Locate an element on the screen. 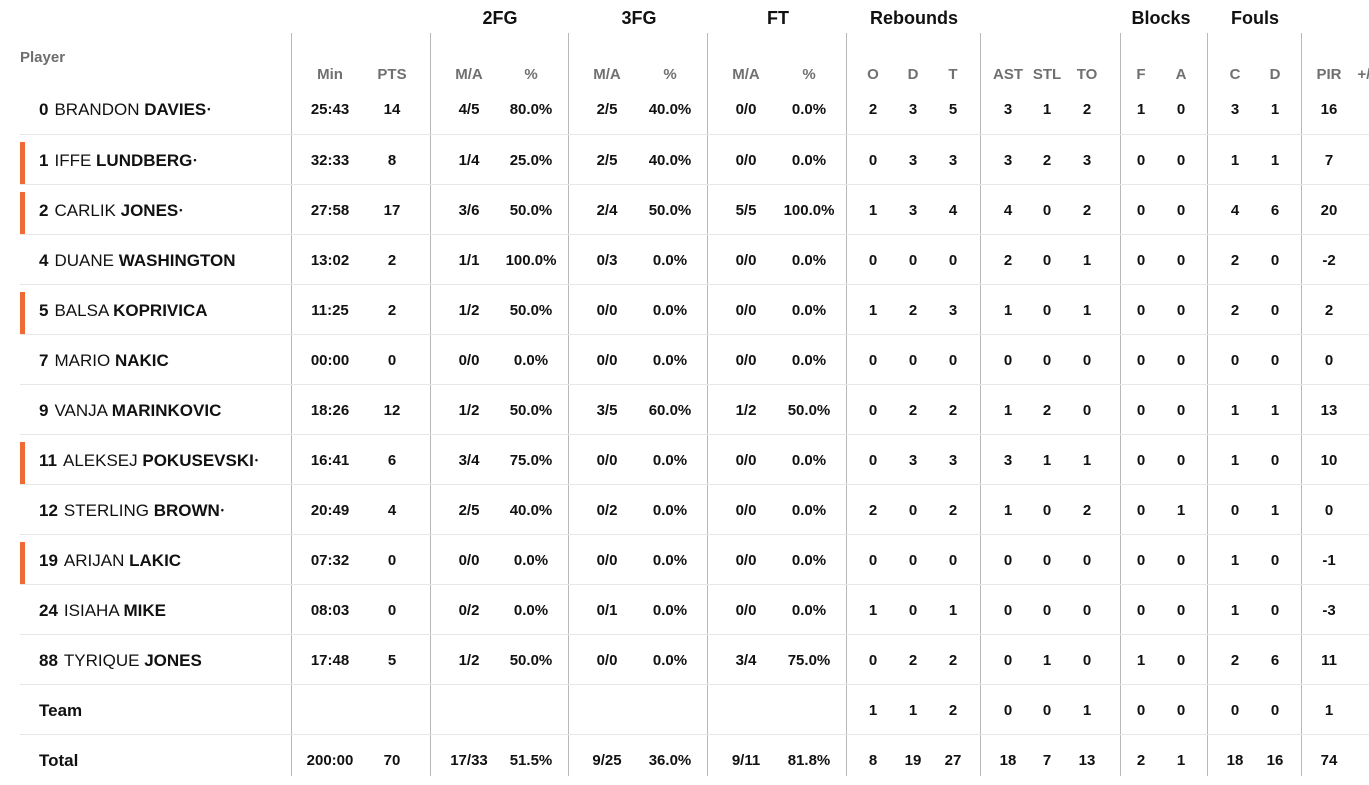  column-header: PTS is located at coordinates (392, 74).